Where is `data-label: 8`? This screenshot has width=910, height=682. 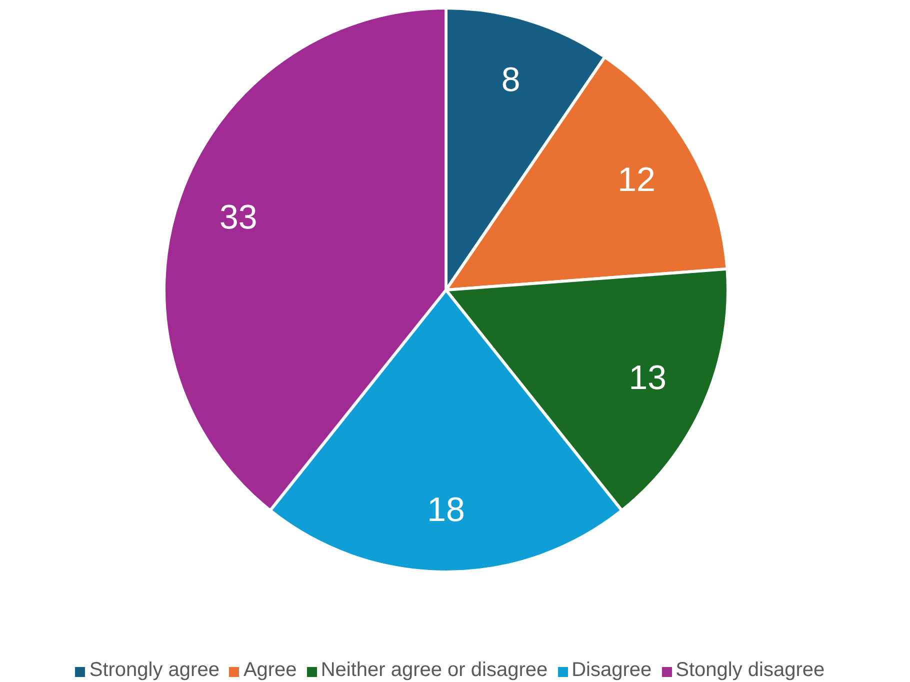
data-label: 8 is located at coordinates (510, 79).